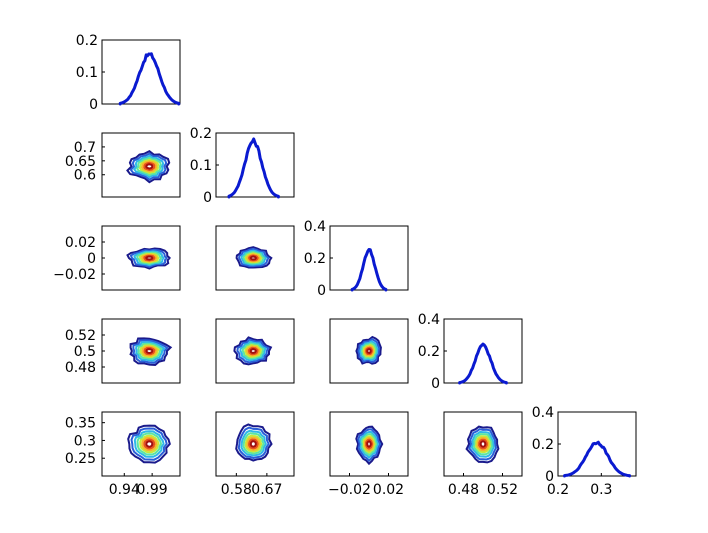 This screenshot has width=708, height=533. I want to click on y-tick-label: 0.35, so click(80, 424).